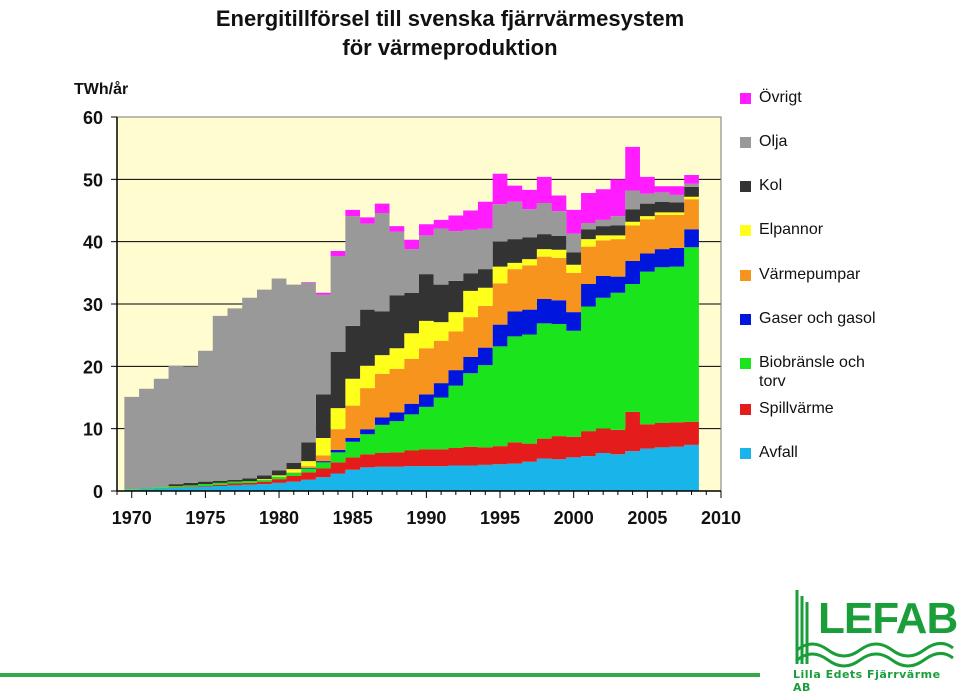  What do you see at coordinates (721, 518) in the screenshot?
I see `x-tick-label: 2010` at bounding box center [721, 518].